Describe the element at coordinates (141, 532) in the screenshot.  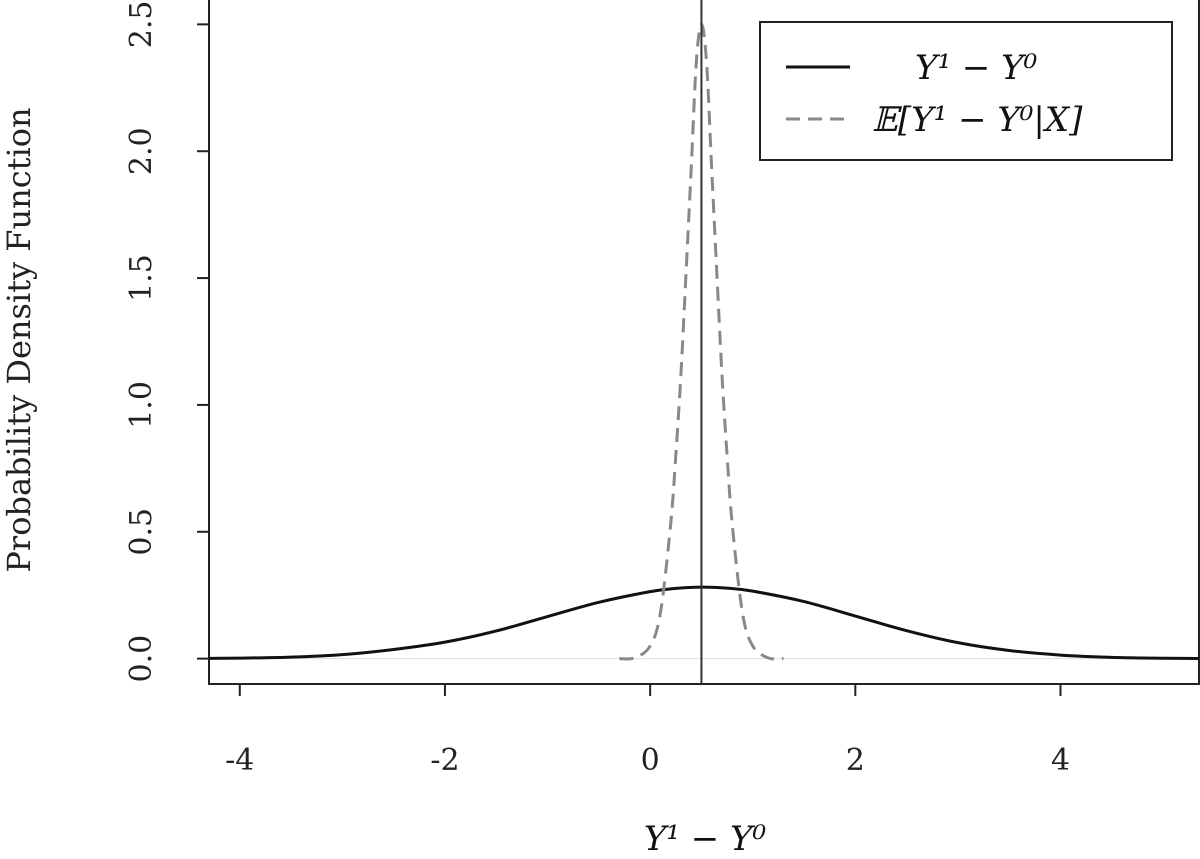
I see `y-tick-label: 0.5` at that location.